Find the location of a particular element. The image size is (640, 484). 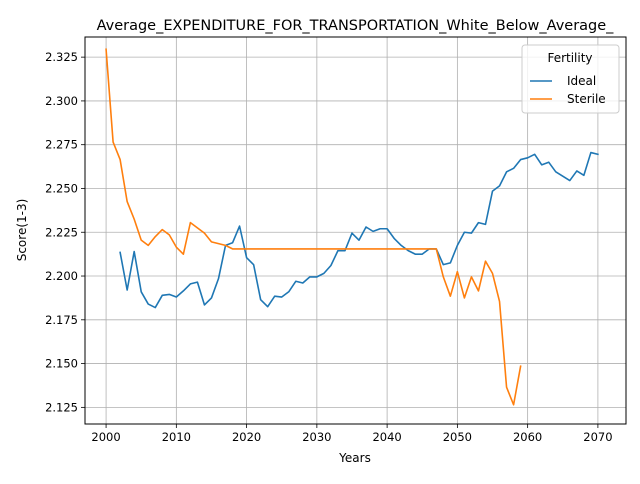

x-tick-label: 2060 is located at coordinates (527, 437).